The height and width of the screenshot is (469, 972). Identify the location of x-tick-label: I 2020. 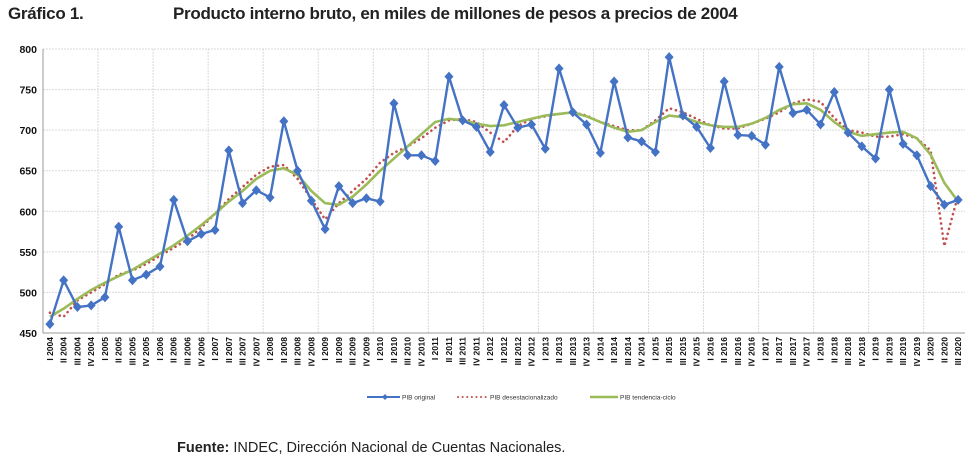
(931, 349).